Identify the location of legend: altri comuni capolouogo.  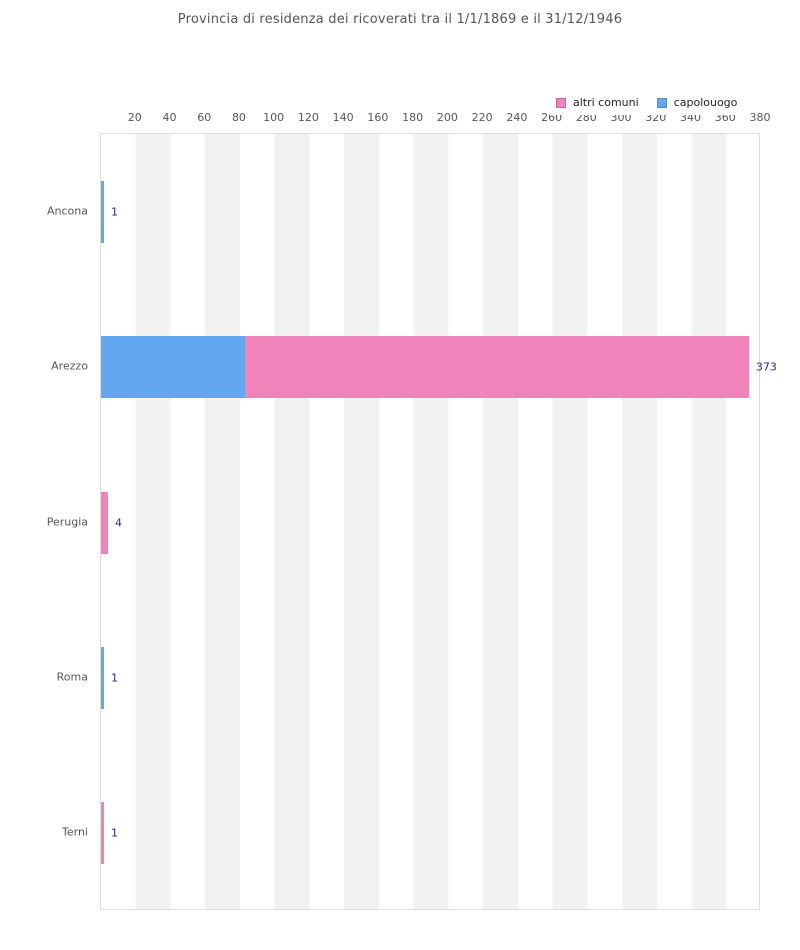
(647, 104).